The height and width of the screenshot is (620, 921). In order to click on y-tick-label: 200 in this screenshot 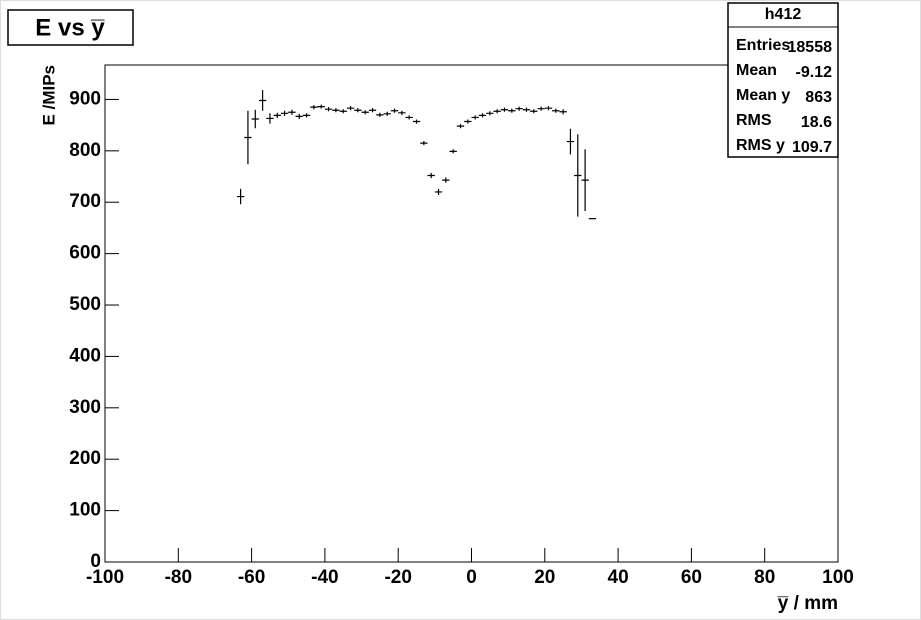, I will do `click(85, 458)`.